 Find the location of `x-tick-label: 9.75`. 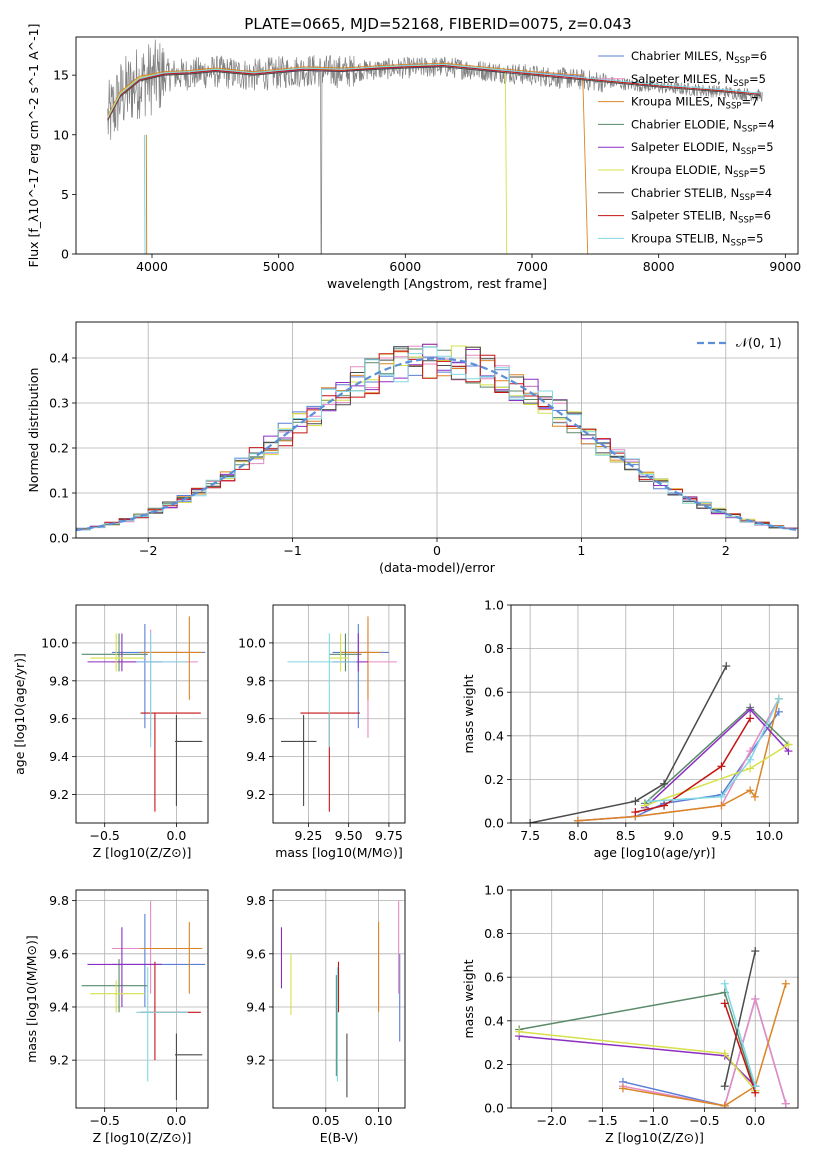

x-tick-label: 9.75 is located at coordinates (389, 835).